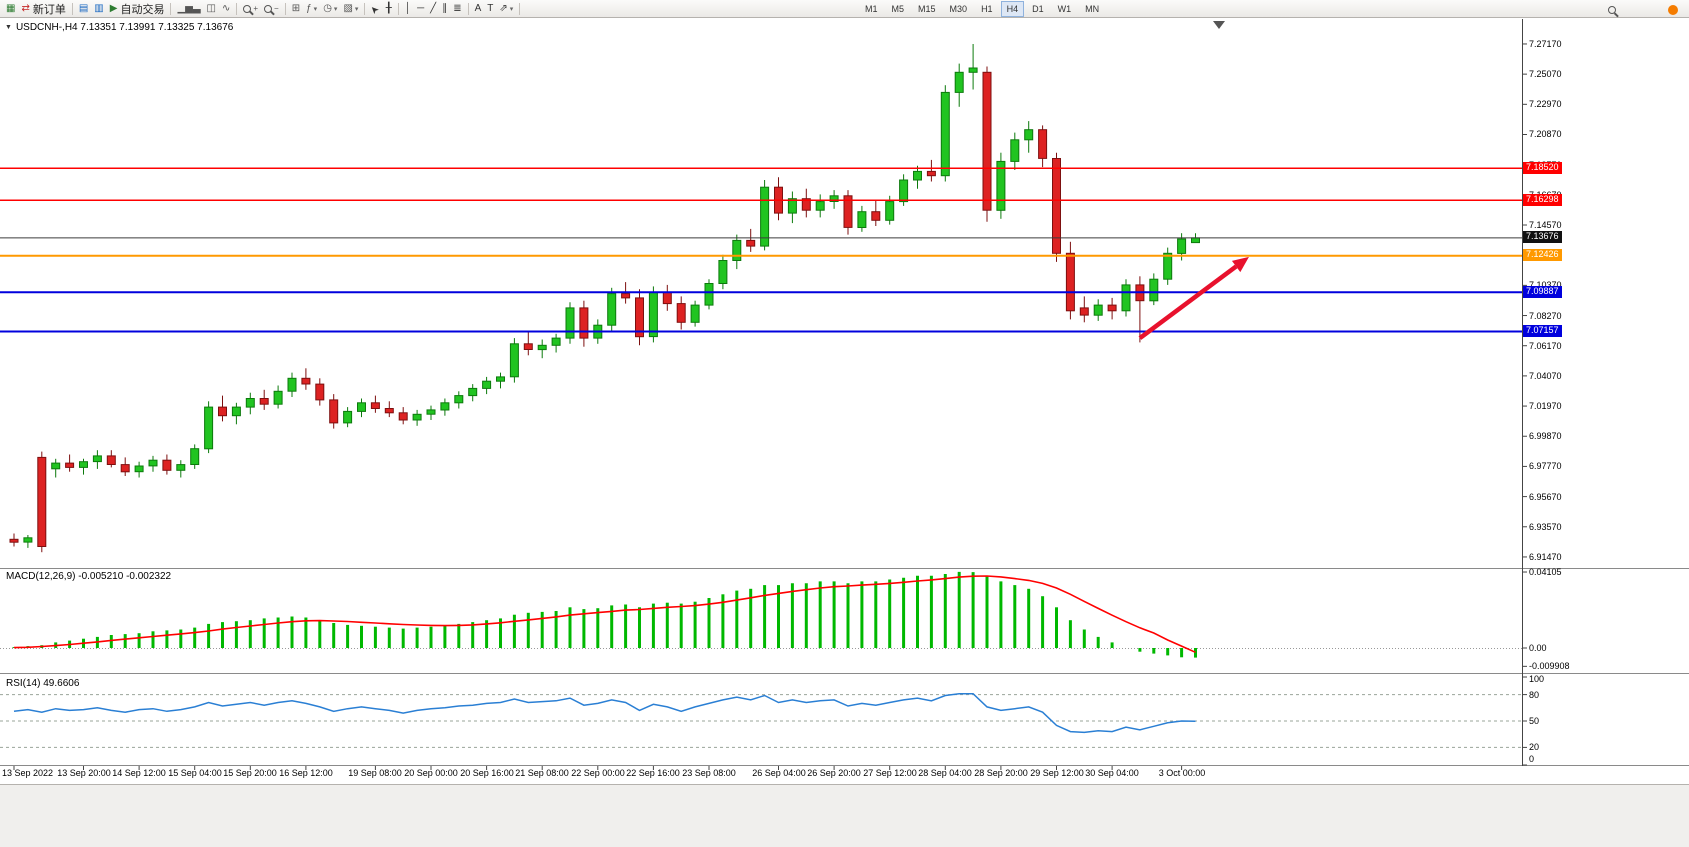  I want to click on equidistant-channel-icon: ∥, so click(445, 8).